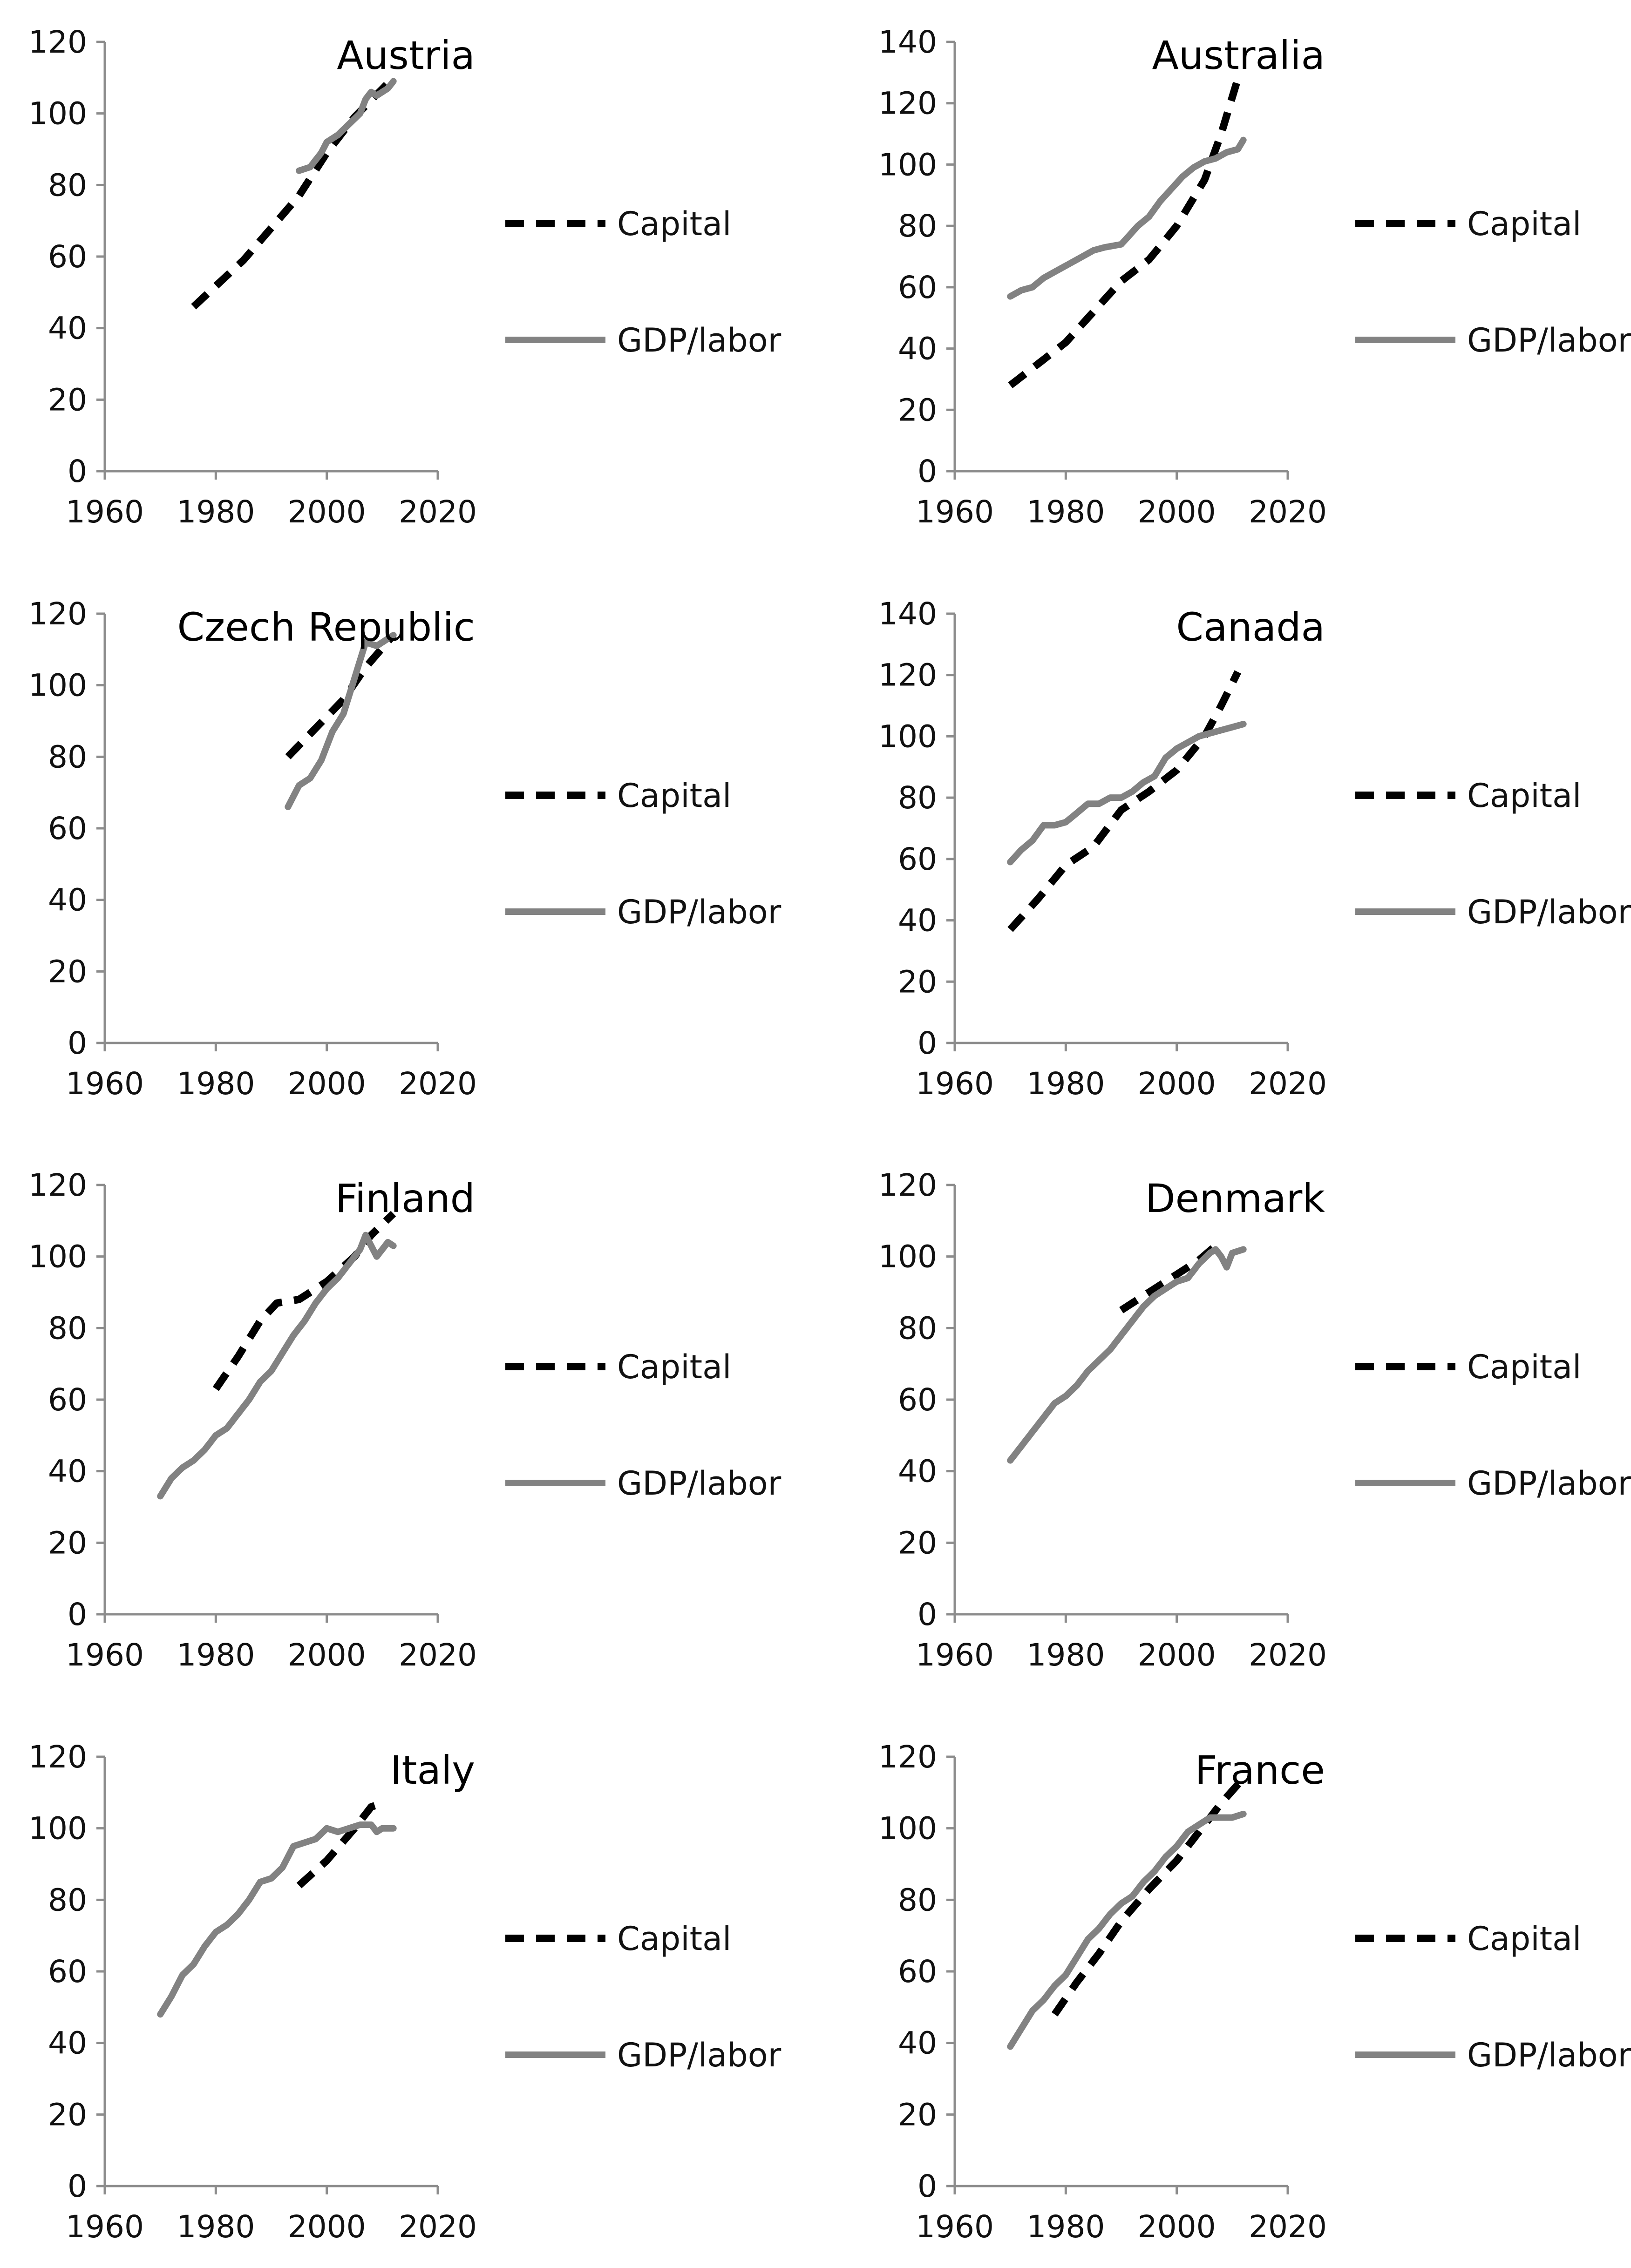 The image size is (1631, 2268). What do you see at coordinates (907, 614) in the screenshot?
I see `chart-canada-y-tick-label: 140` at bounding box center [907, 614].